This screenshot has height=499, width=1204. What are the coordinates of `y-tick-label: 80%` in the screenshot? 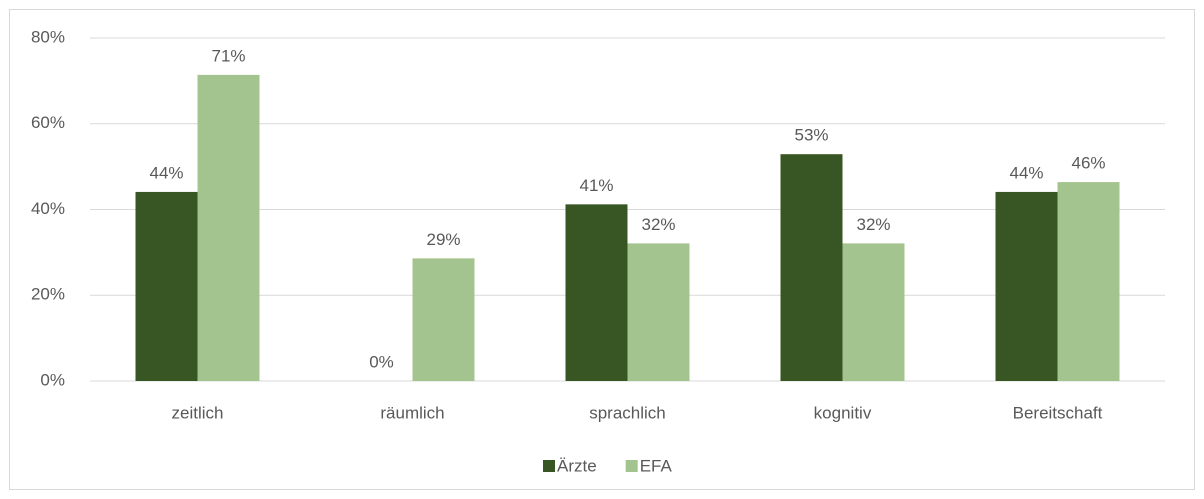 It's located at (48, 36).